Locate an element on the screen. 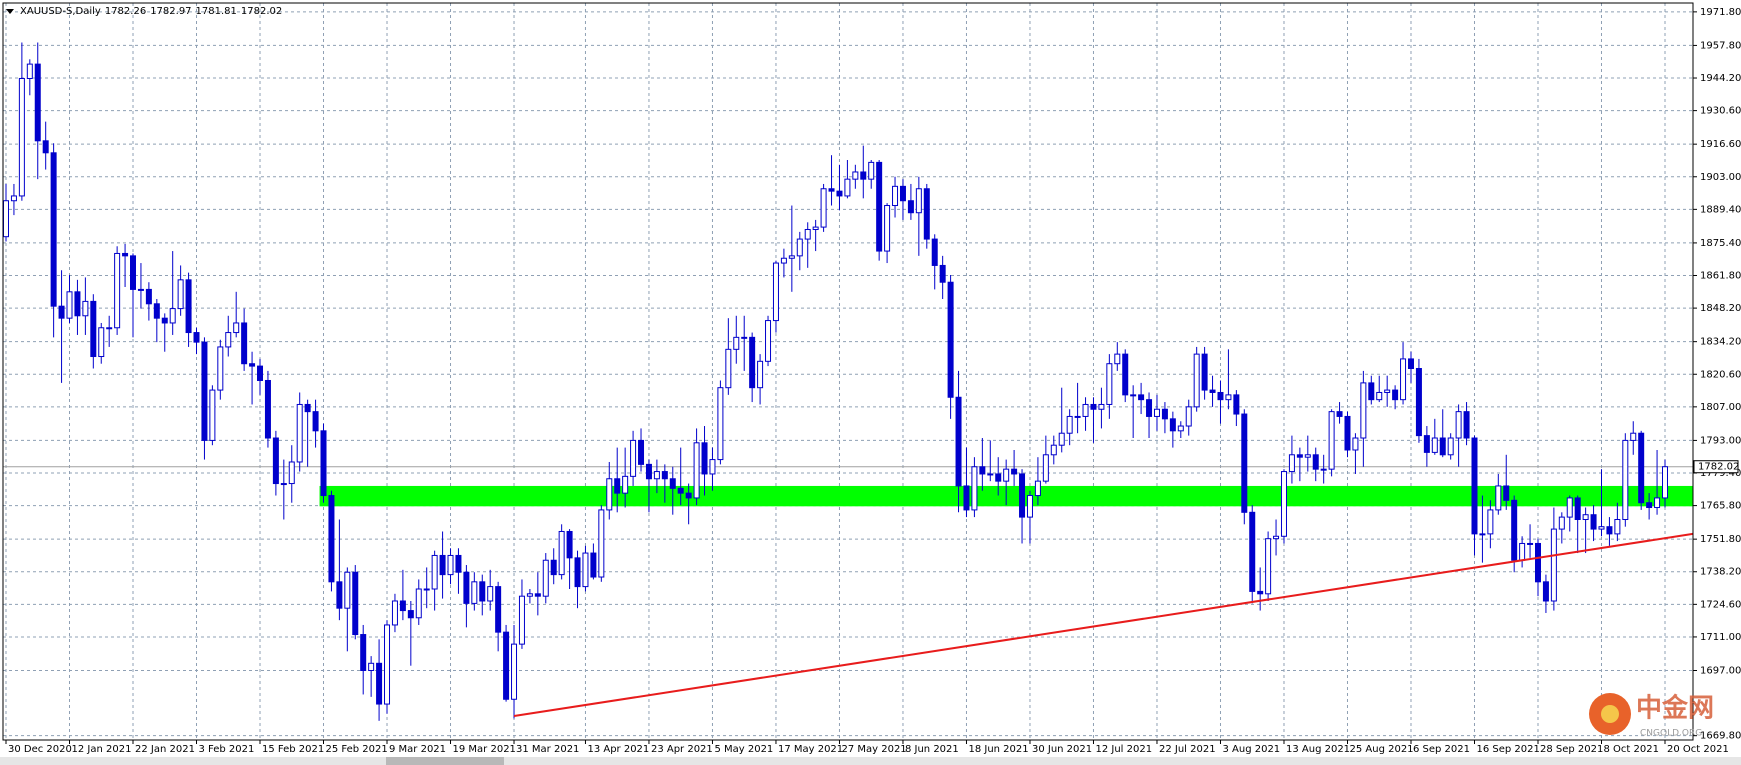  x-tick-label: 25 Aug 2021 is located at coordinates (1381, 749).